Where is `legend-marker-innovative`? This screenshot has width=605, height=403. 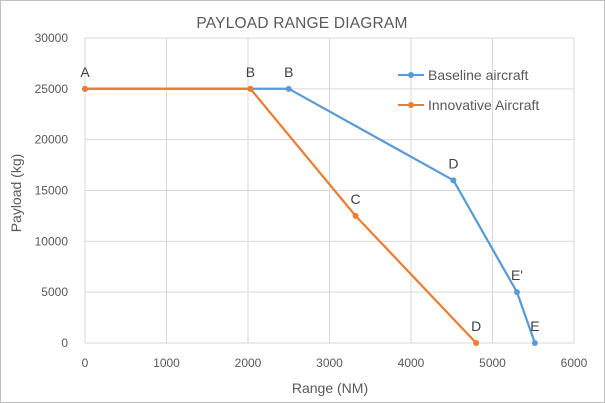
legend-marker-innovative is located at coordinates (411, 105).